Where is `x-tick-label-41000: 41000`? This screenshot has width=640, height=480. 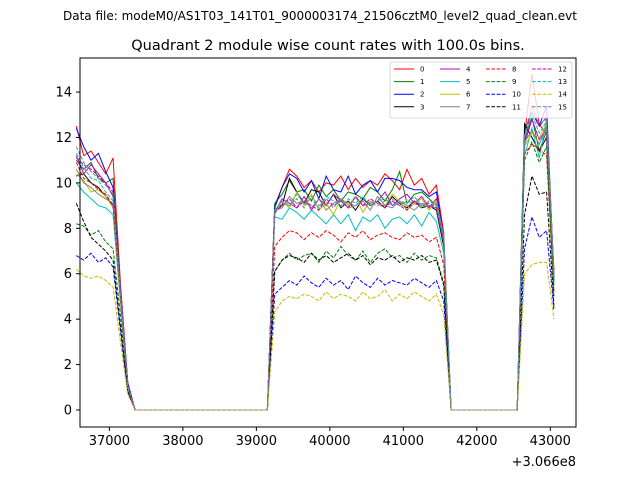 x-tick-label-41000: 41000 is located at coordinates (403, 441).